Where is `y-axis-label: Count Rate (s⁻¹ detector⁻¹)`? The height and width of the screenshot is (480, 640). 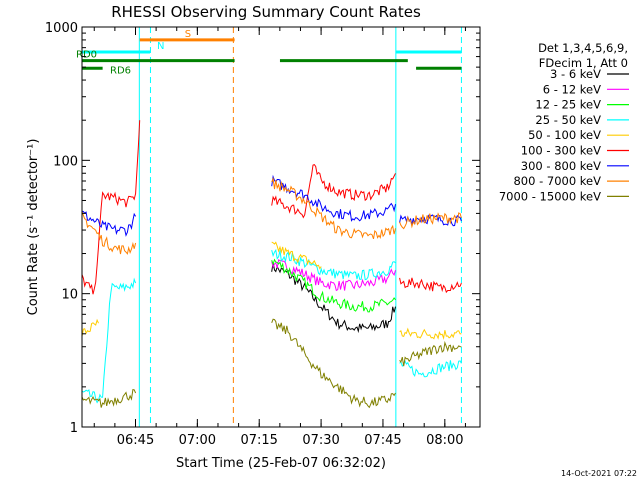 y-axis-label: Count Rate (s⁻¹ detector⁻¹) is located at coordinates (33, 227).